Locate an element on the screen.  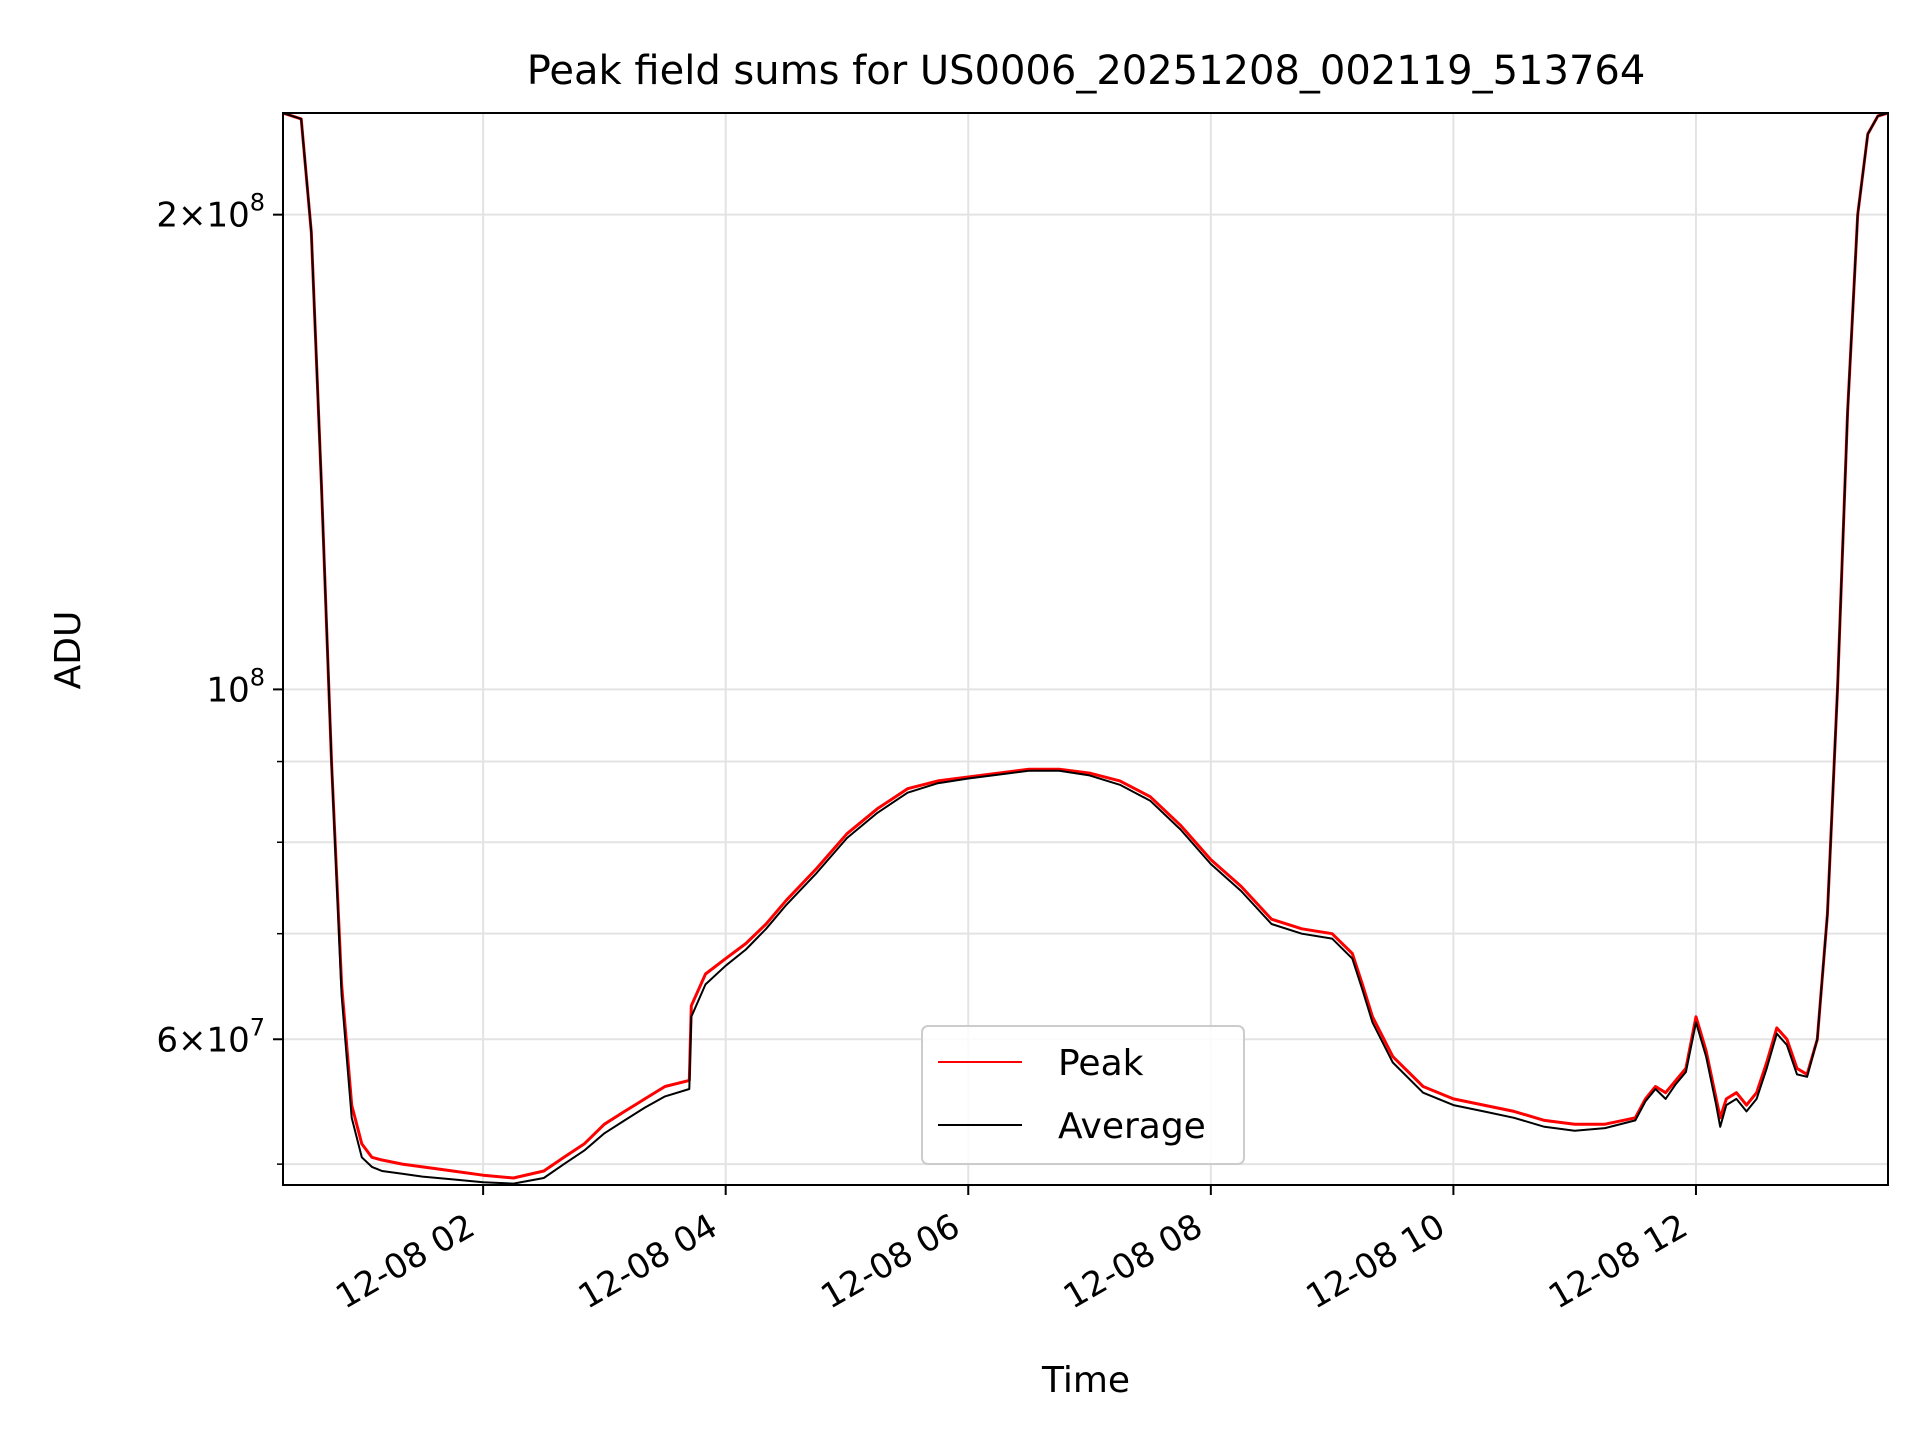
y-axis-label: ADU is located at coordinates (68, 650).